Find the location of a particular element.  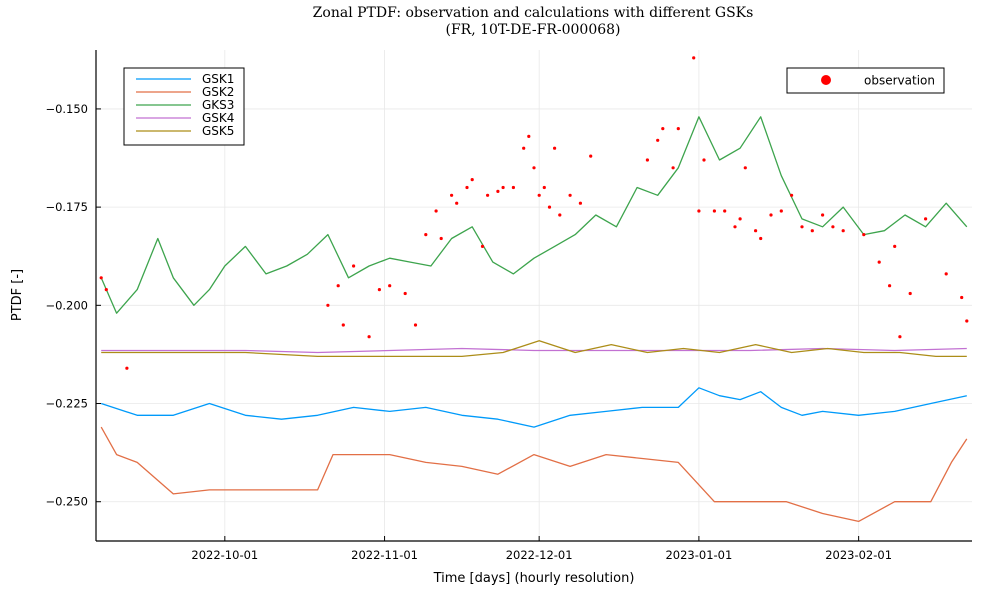

legend-label-gsk1: GSK1 is located at coordinates (218, 79).